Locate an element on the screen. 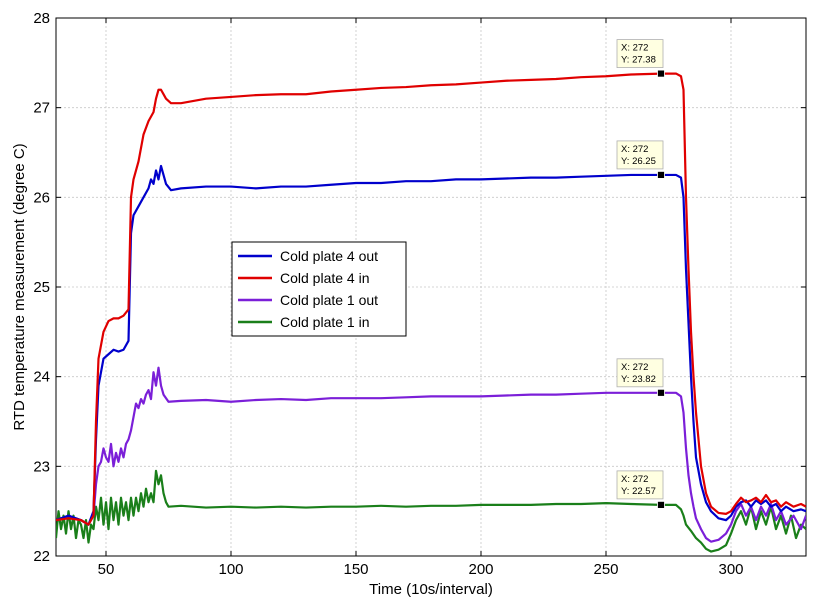 This screenshot has width=815, height=604. x-tick-label: 100 is located at coordinates (230, 569).